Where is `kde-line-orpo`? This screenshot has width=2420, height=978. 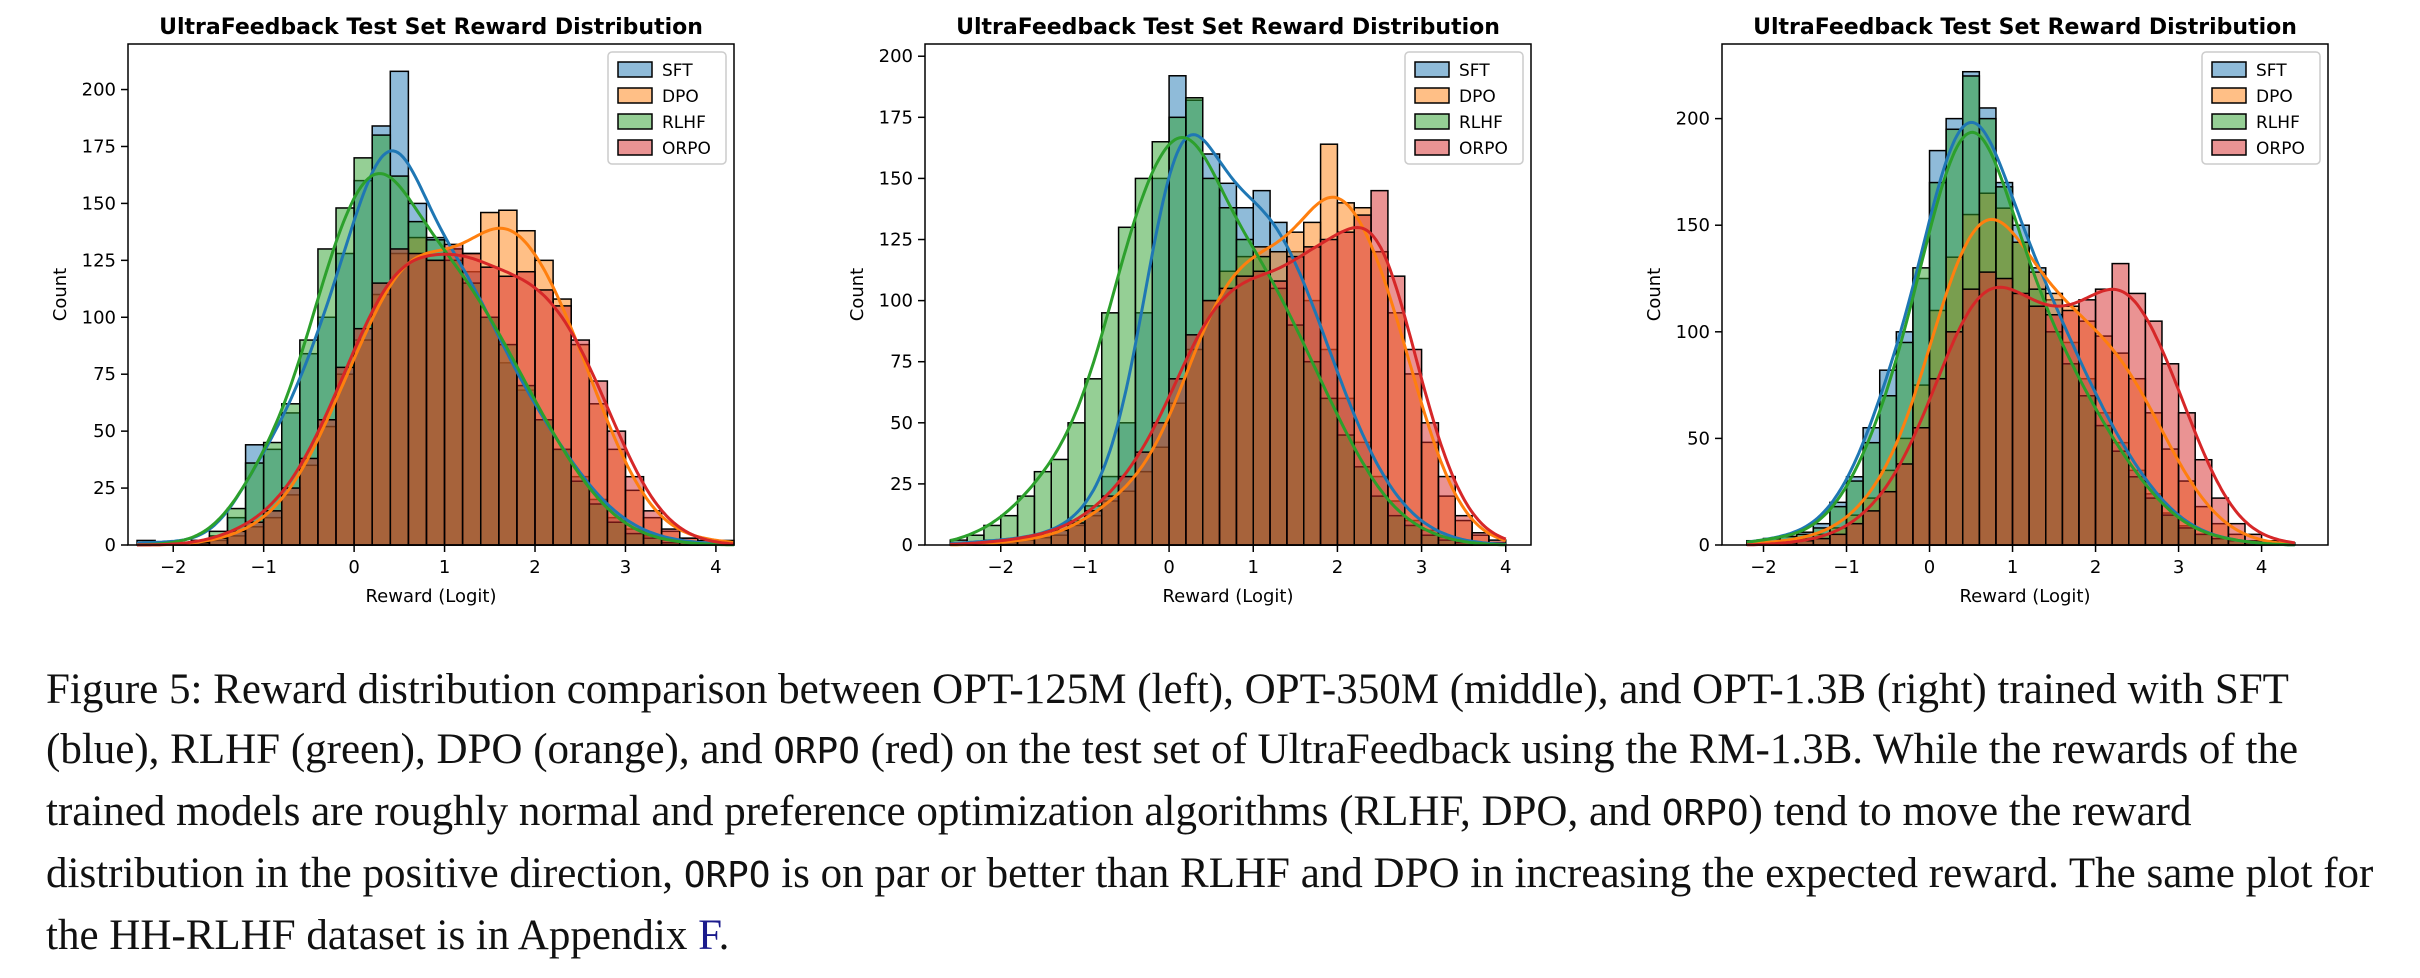 kde-line-orpo is located at coordinates (1228, 385).